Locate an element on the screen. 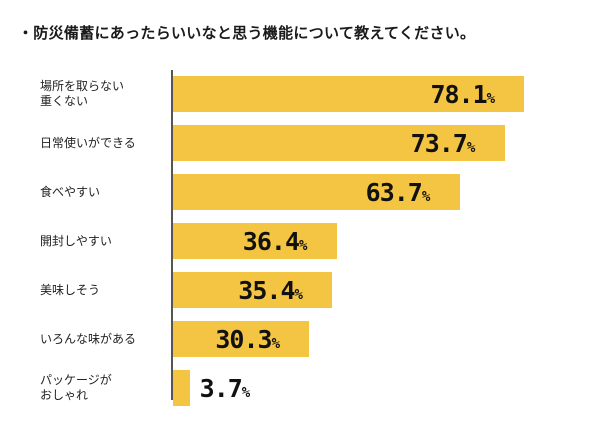  data-label: 63.7% is located at coordinates (398, 192).